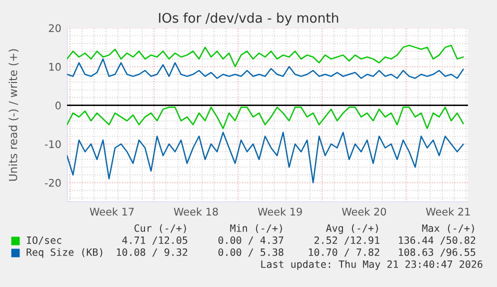 This screenshot has width=497, height=287. Describe the element at coordinates (251, 240) in the screenshot. I see `text: 0.00 / 4.37` at that location.